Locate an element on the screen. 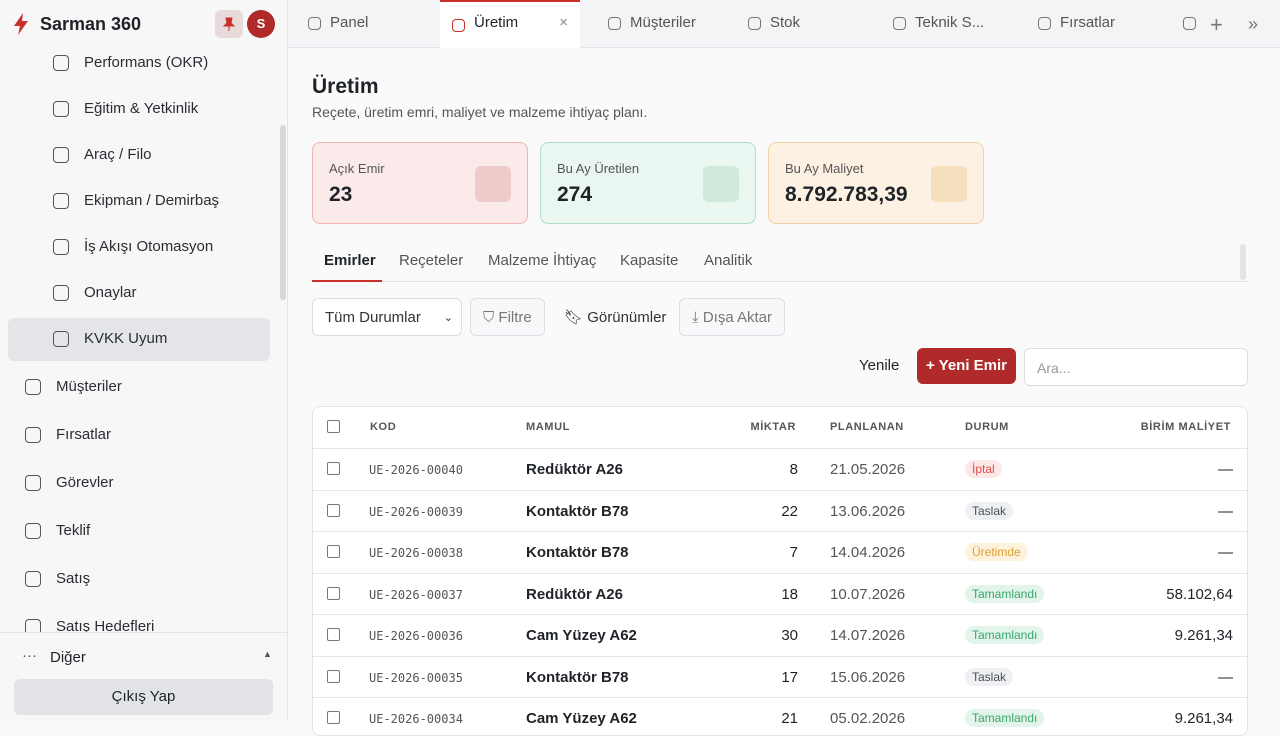 The height and width of the screenshot is (736, 1280). menu-label: Araç / Filo is located at coordinates (118, 154).